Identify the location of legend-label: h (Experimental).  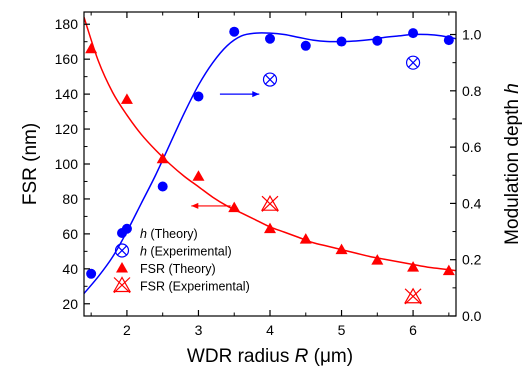
(186, 252).